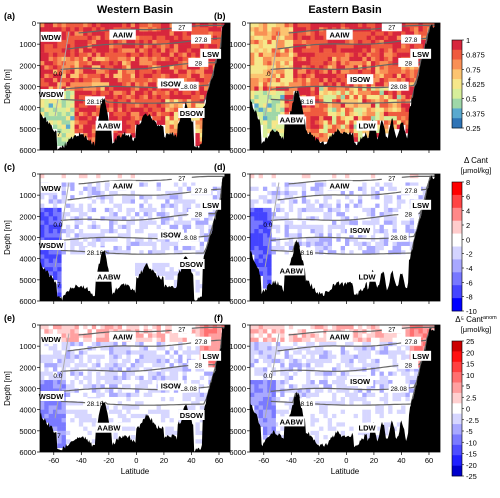 This screenshot has height=498, width=500. What do you see at coordinates (27, 129) in the screenshot?
I see `y-tick-label: 5000` at bounding box center [27, 129].